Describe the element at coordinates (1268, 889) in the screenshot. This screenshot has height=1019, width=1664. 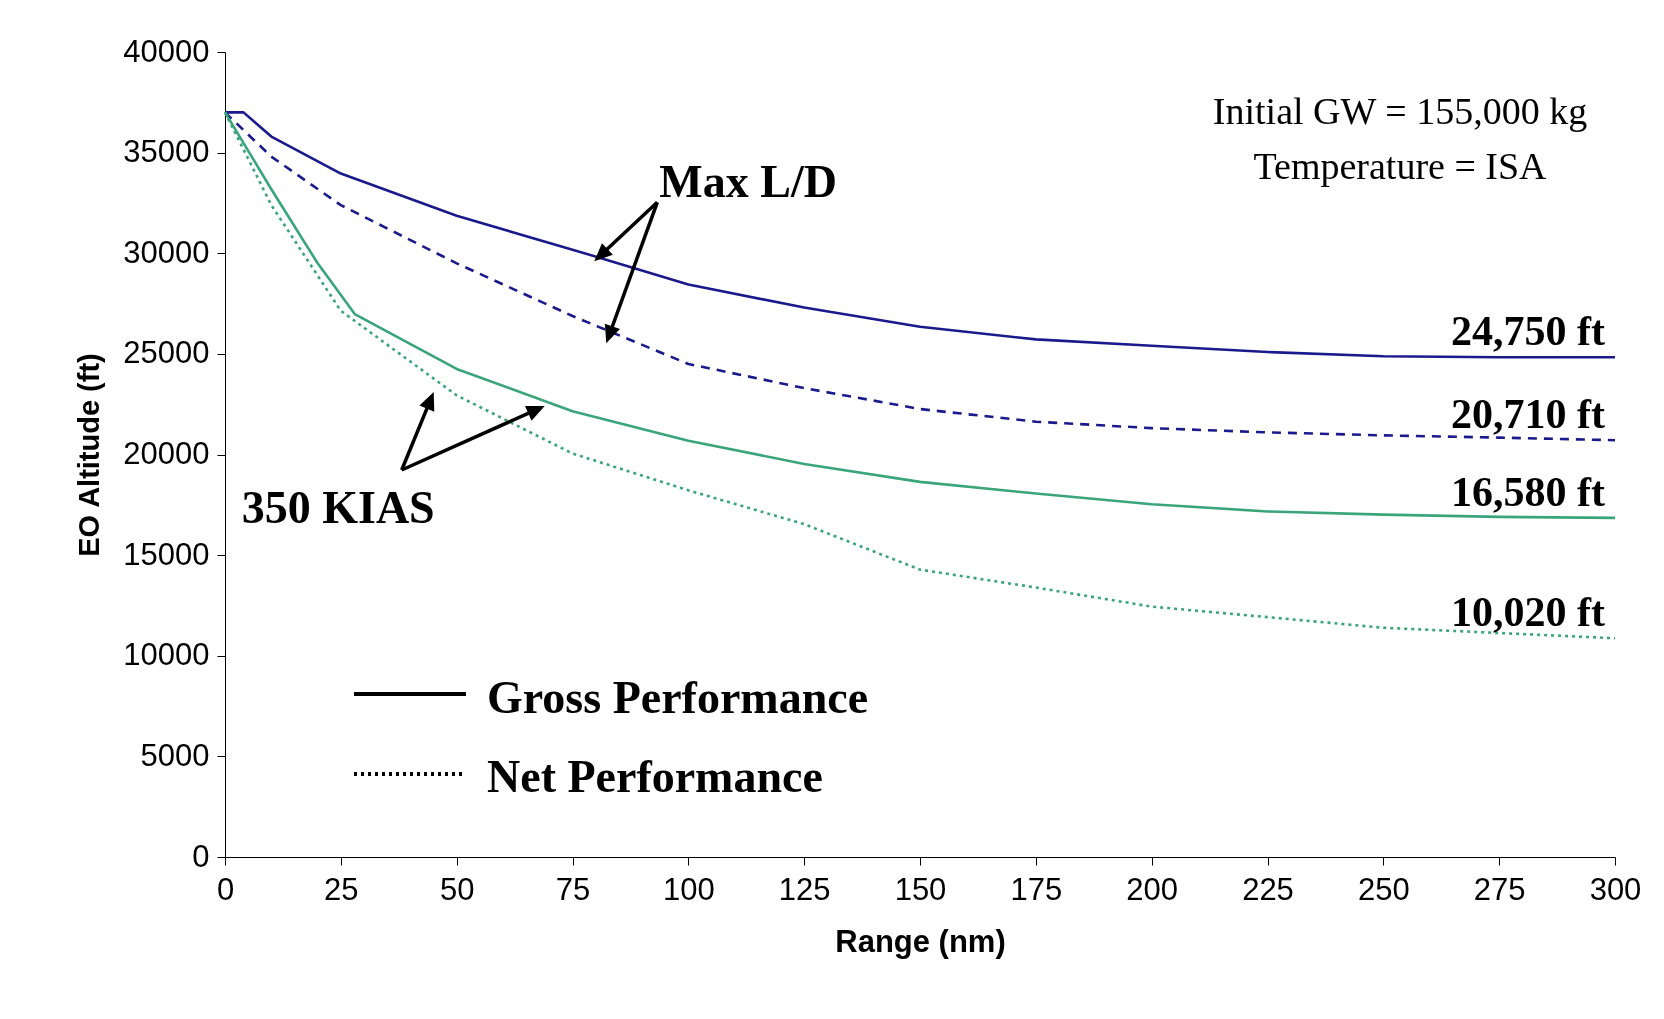
I see `x-tick-label: 225` at that location.